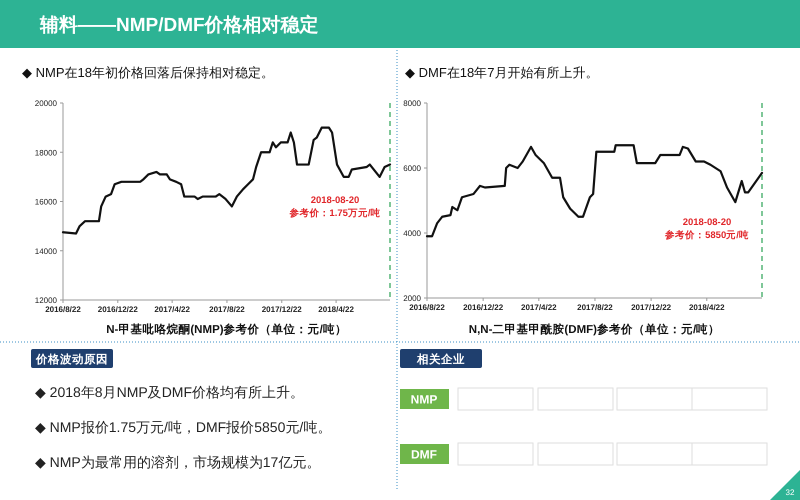  What do you see at coordinates (412, 298) in the screenshot?
I see `y-tick-label: 2000` at bounding box center [412, 298].